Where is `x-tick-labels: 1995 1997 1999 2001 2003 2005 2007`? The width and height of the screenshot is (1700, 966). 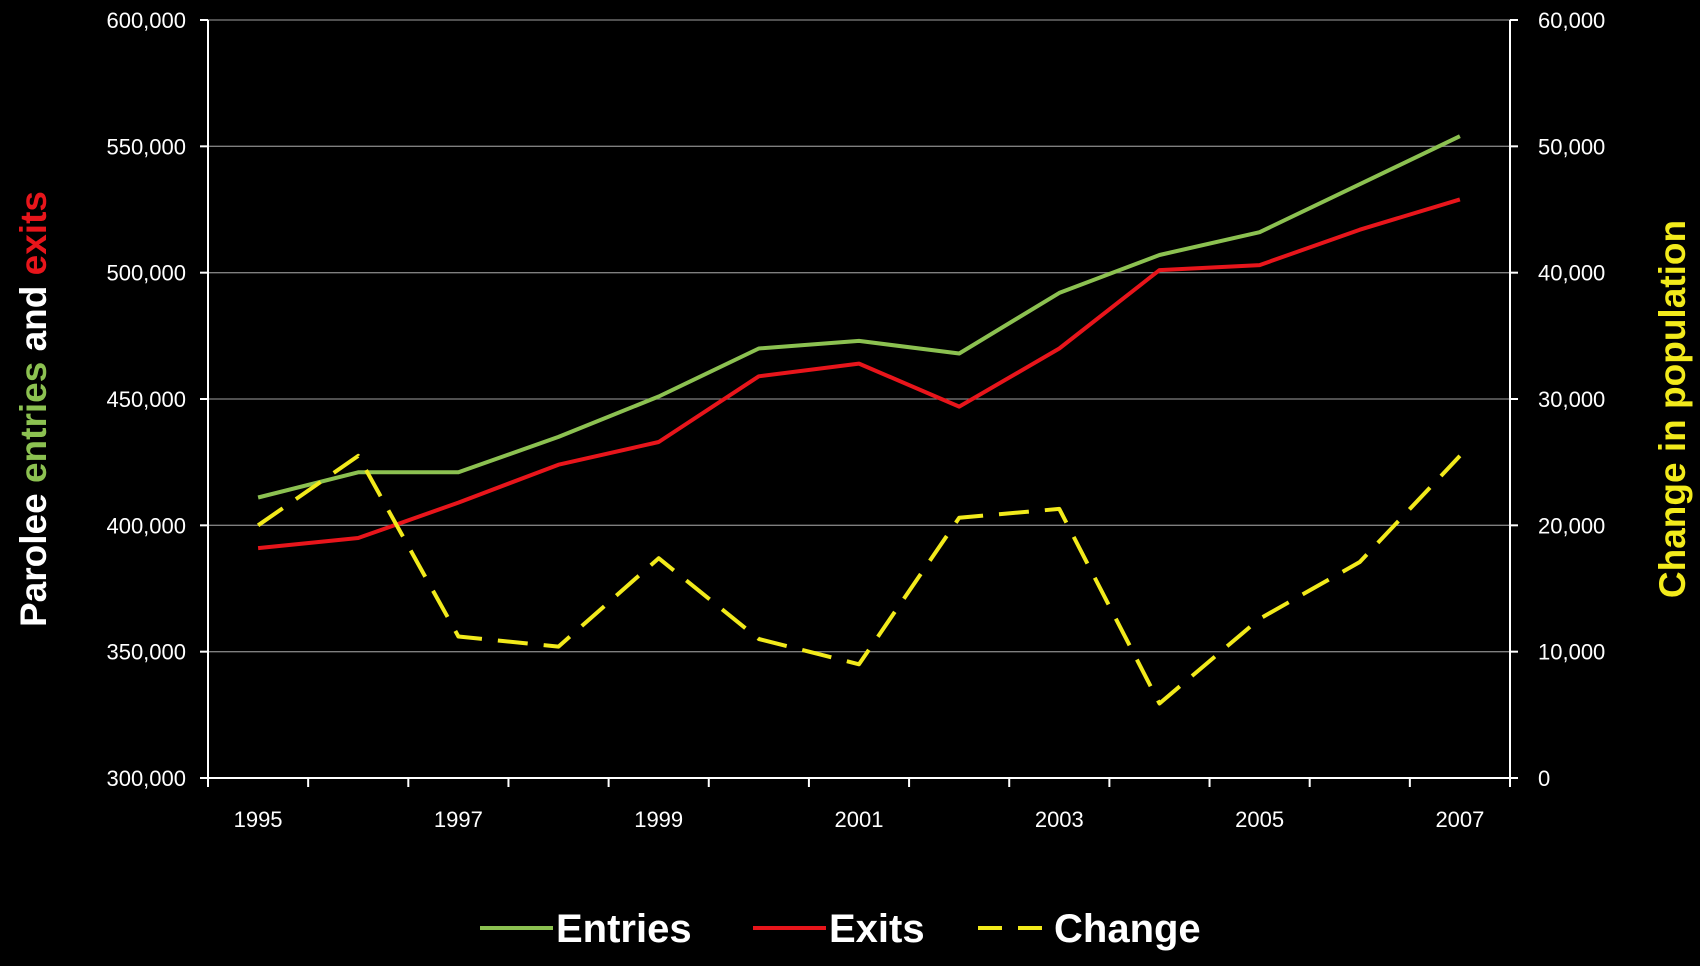 x-tick-labels: 1995 1997 1999 2001 2003 2005 2007 is located at coordinates (859, 819).